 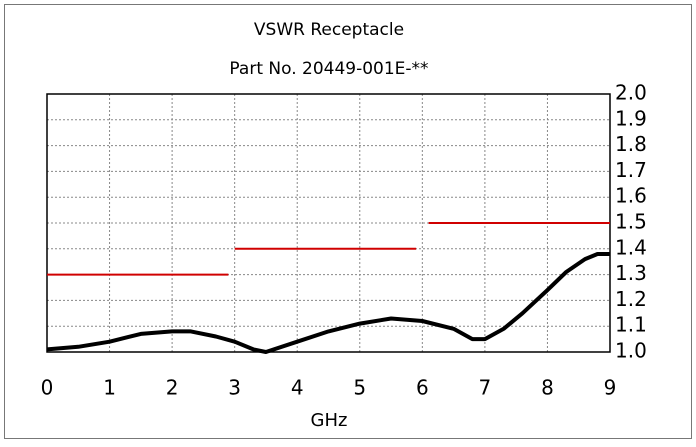 I want to click on y-tick-label: 1.5, so click(x=631, y=222).